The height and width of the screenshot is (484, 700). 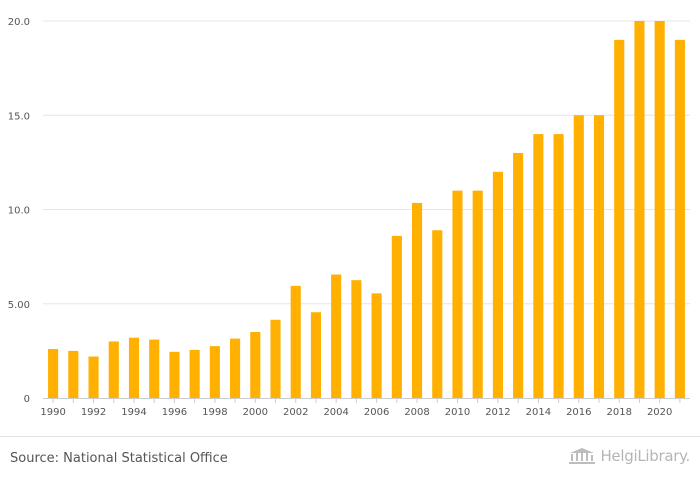 What do you see at coordinates (619, 218) in the screenshot?
I see `bar-2018` at bounding box center [619, 218].